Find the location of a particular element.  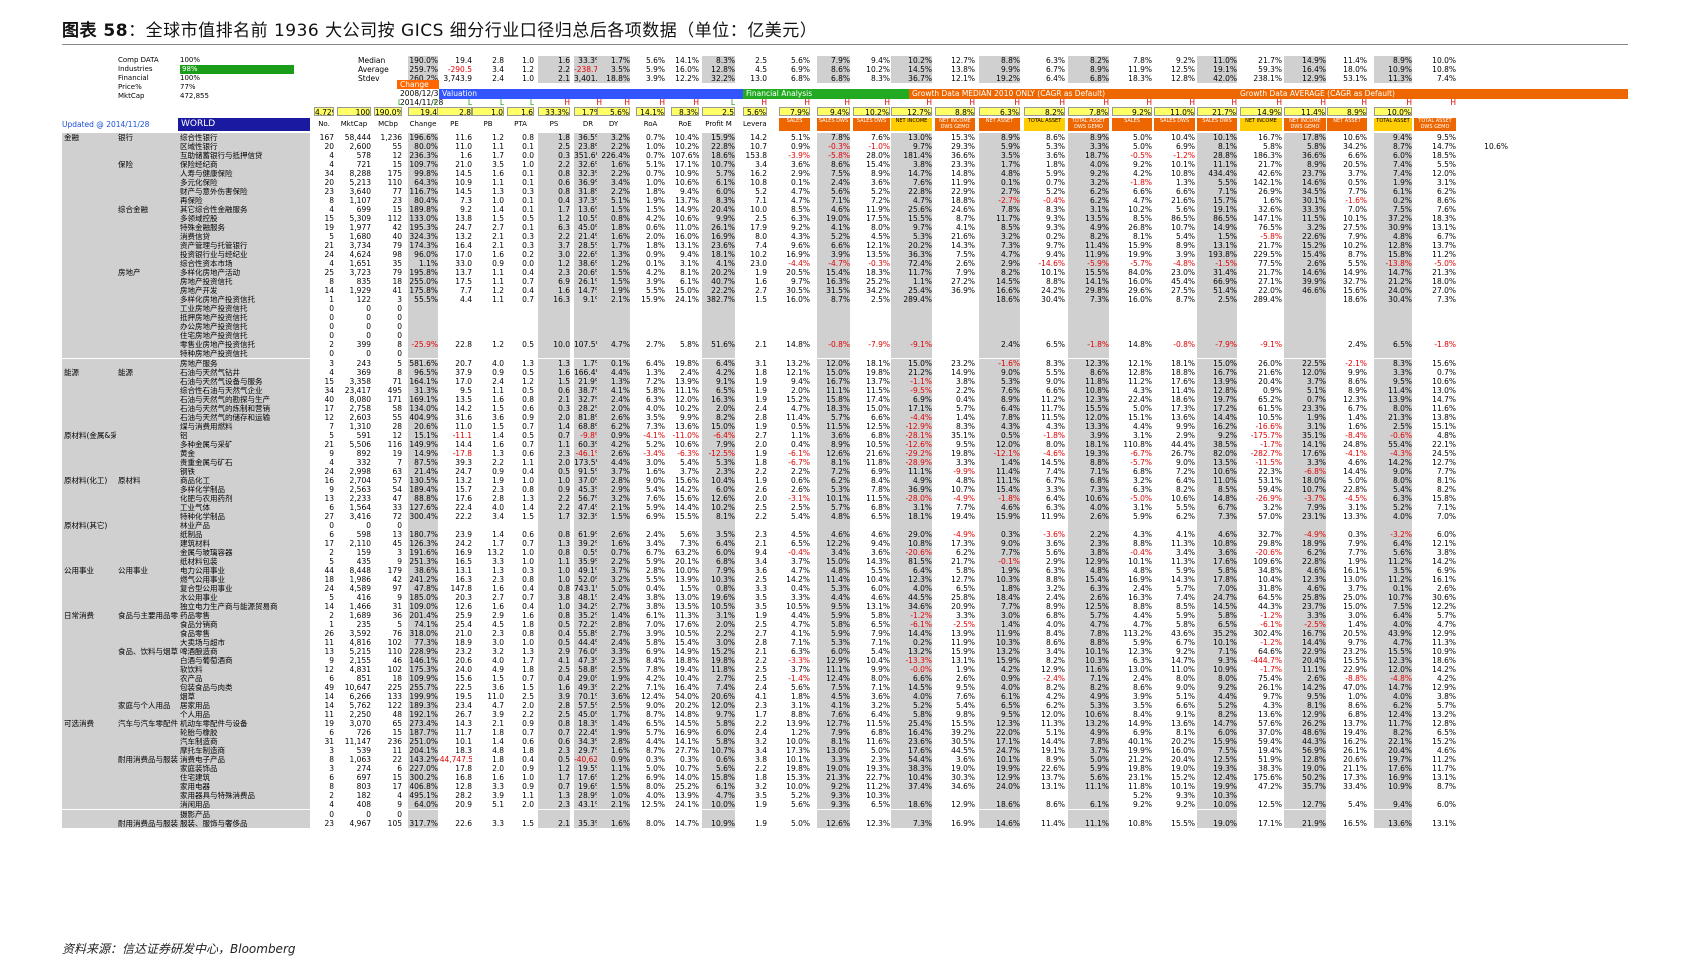

table-cell: 8 is located at coordinates (399, 345).